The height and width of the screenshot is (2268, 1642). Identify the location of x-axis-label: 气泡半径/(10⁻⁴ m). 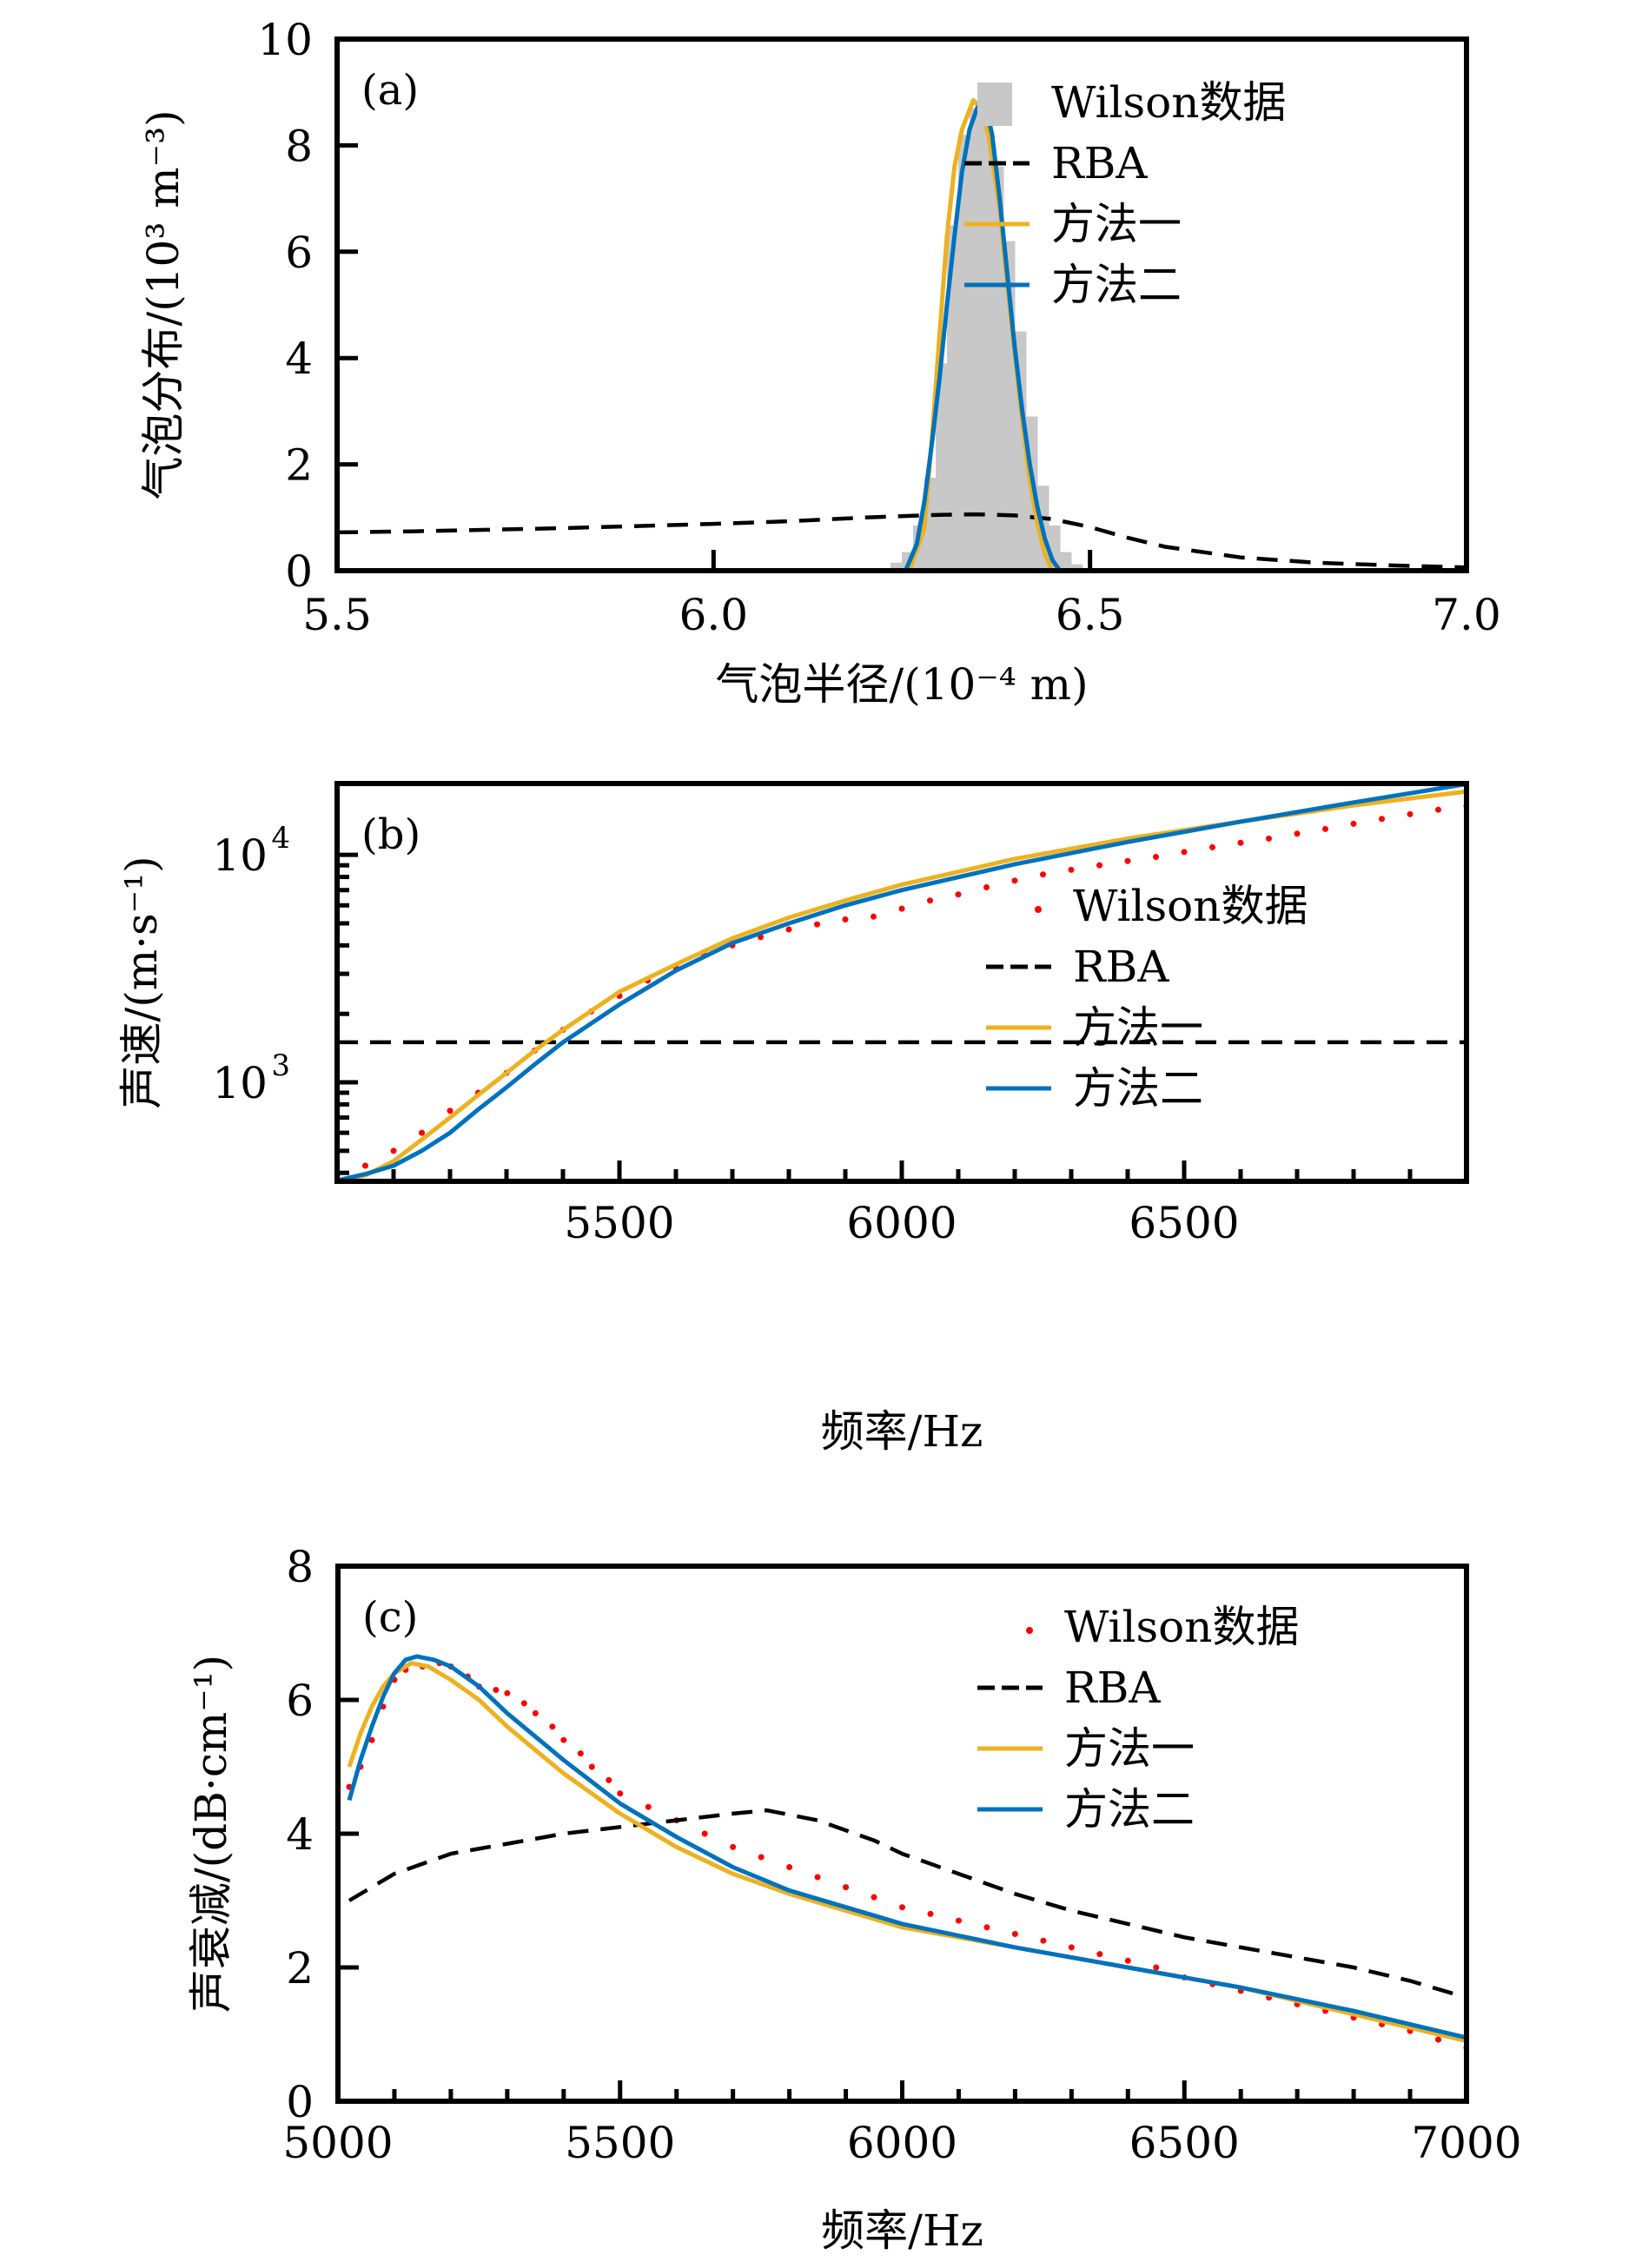
(901, 684).